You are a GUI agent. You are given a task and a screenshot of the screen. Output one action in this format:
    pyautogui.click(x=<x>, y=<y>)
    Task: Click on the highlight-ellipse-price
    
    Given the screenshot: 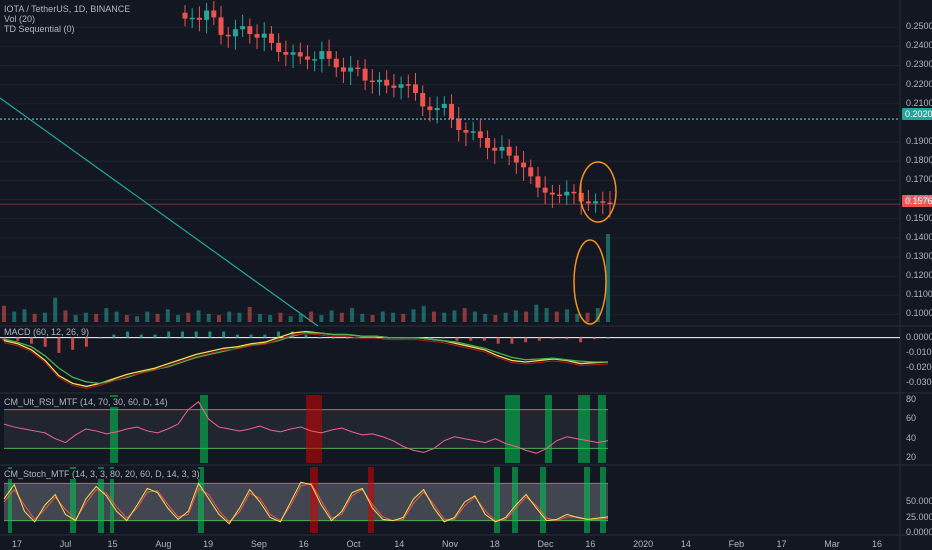 What is the action you would take?
    pyautogui.click(x=598, y=192)
    